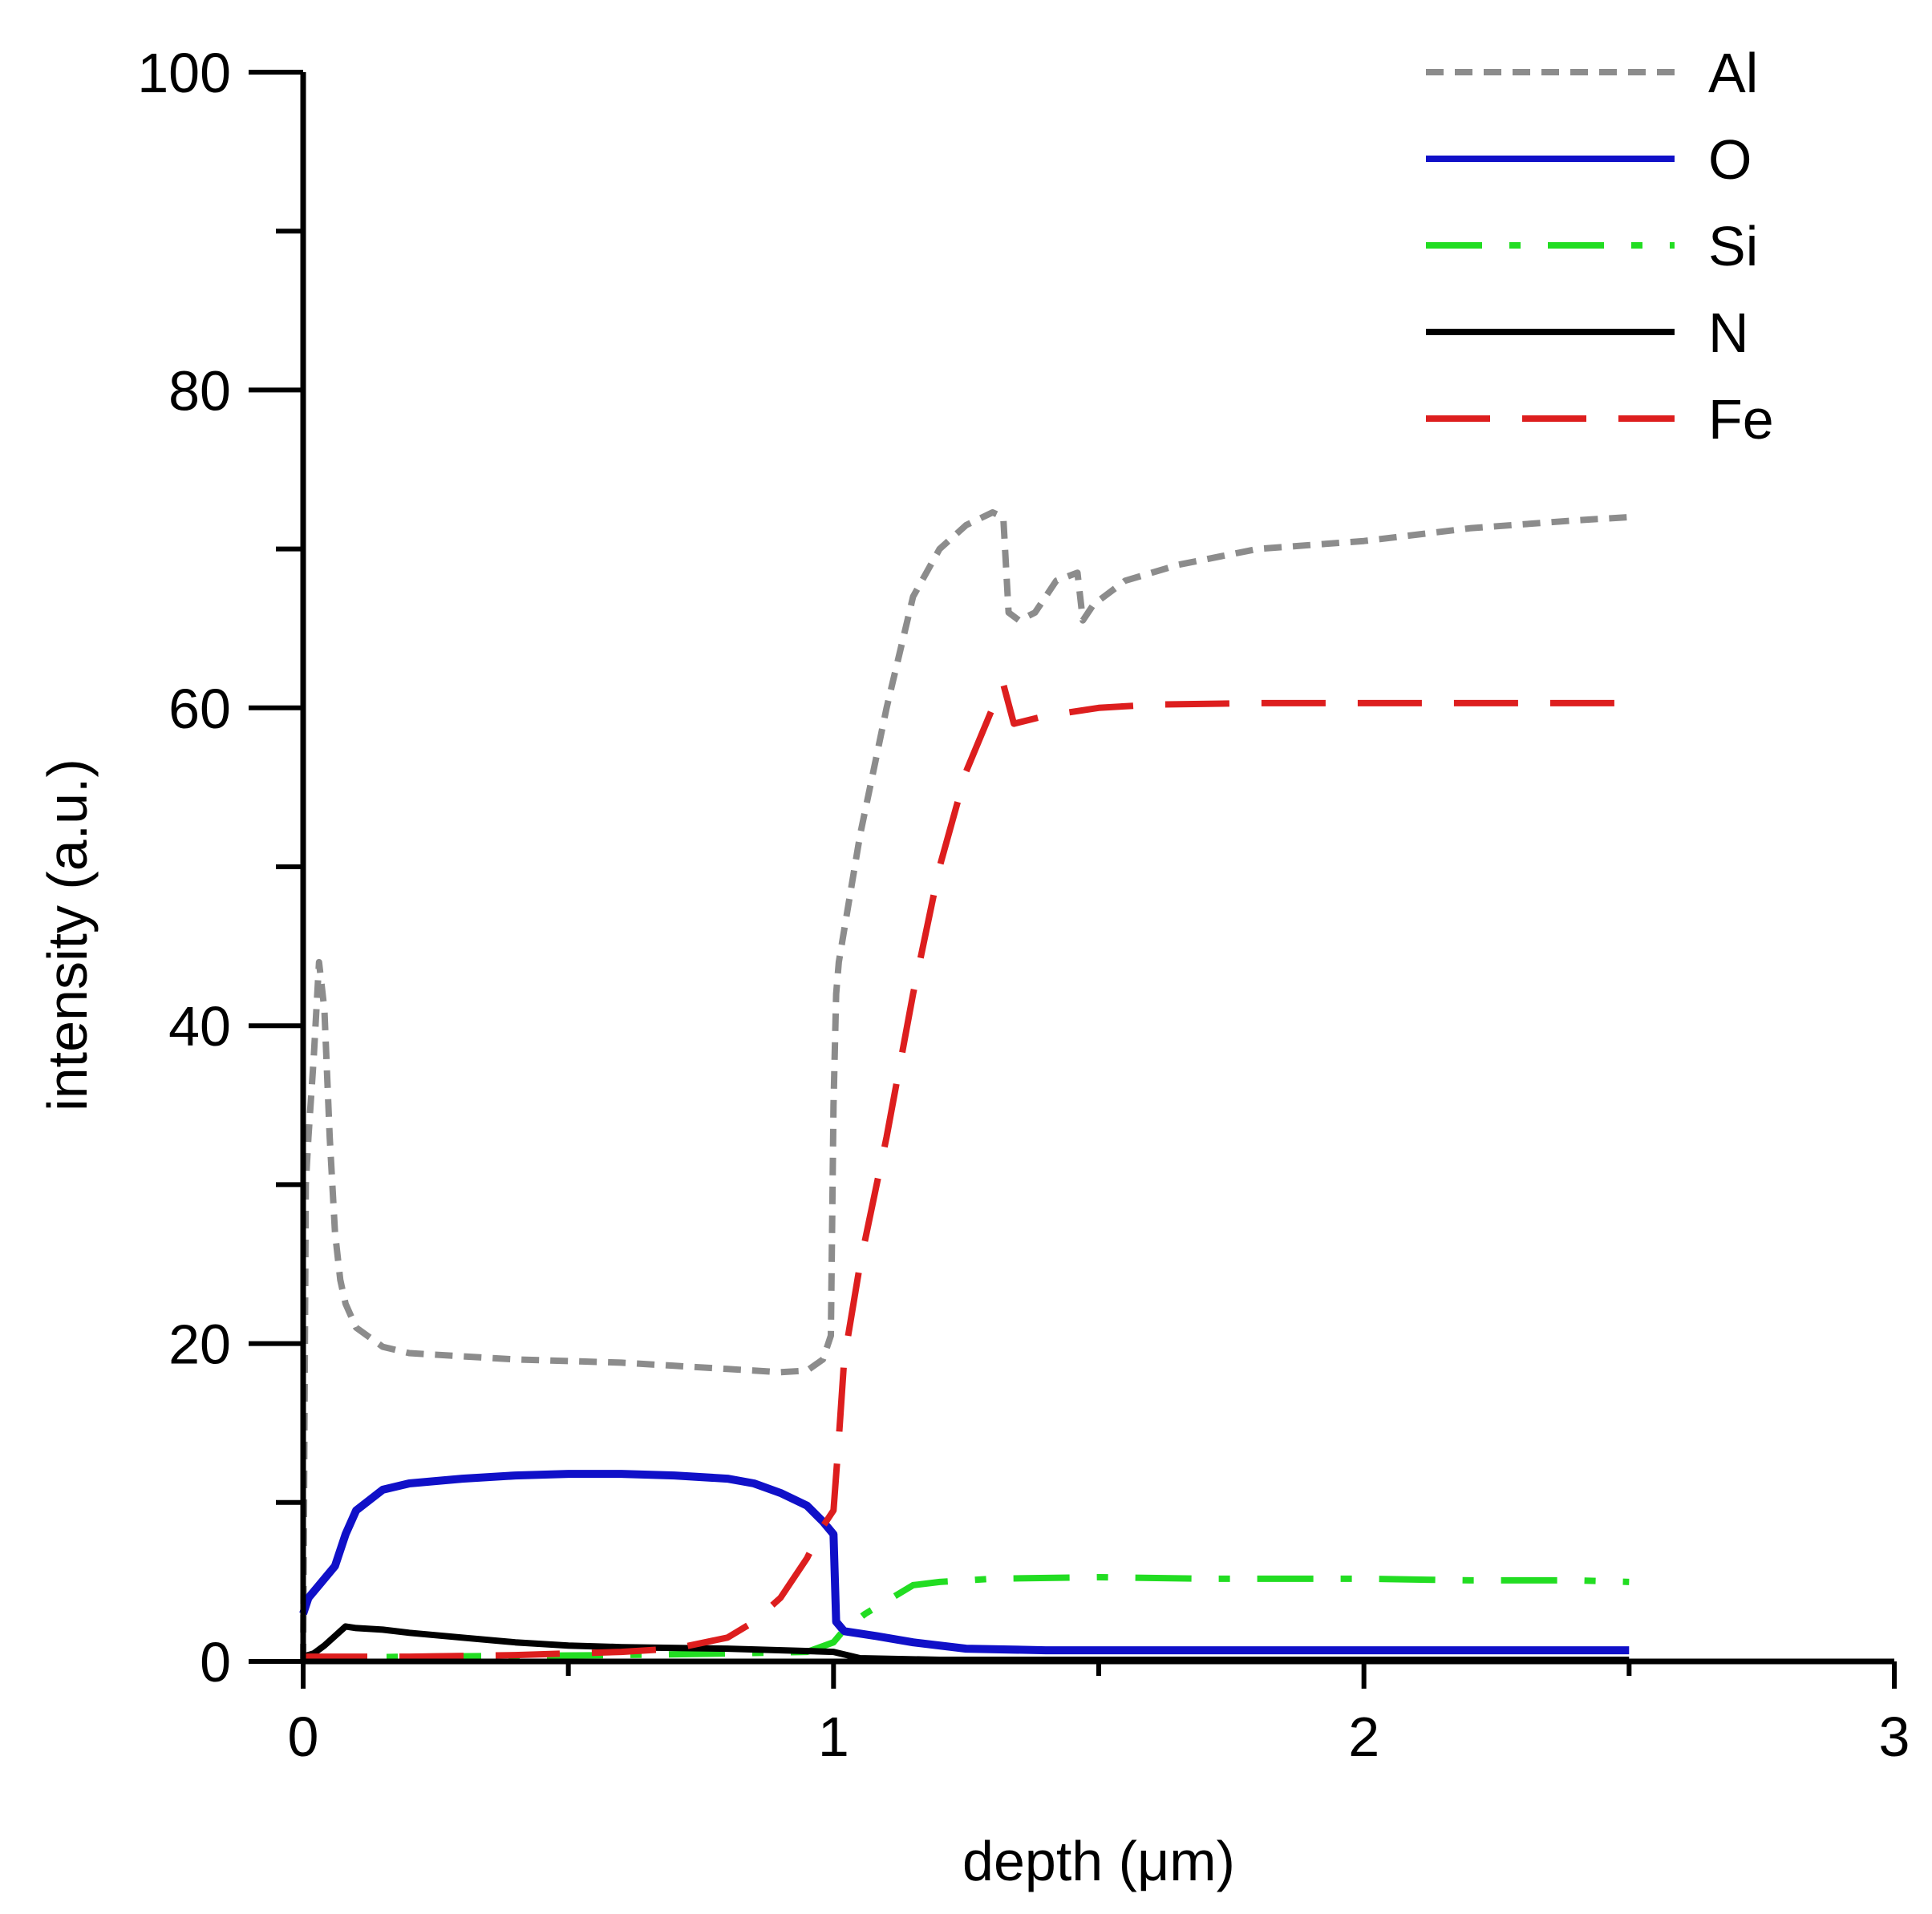 The width and height of the screenshot is (1932, 1914). I want to click on y-tick-label: 60, so click(199, 709).